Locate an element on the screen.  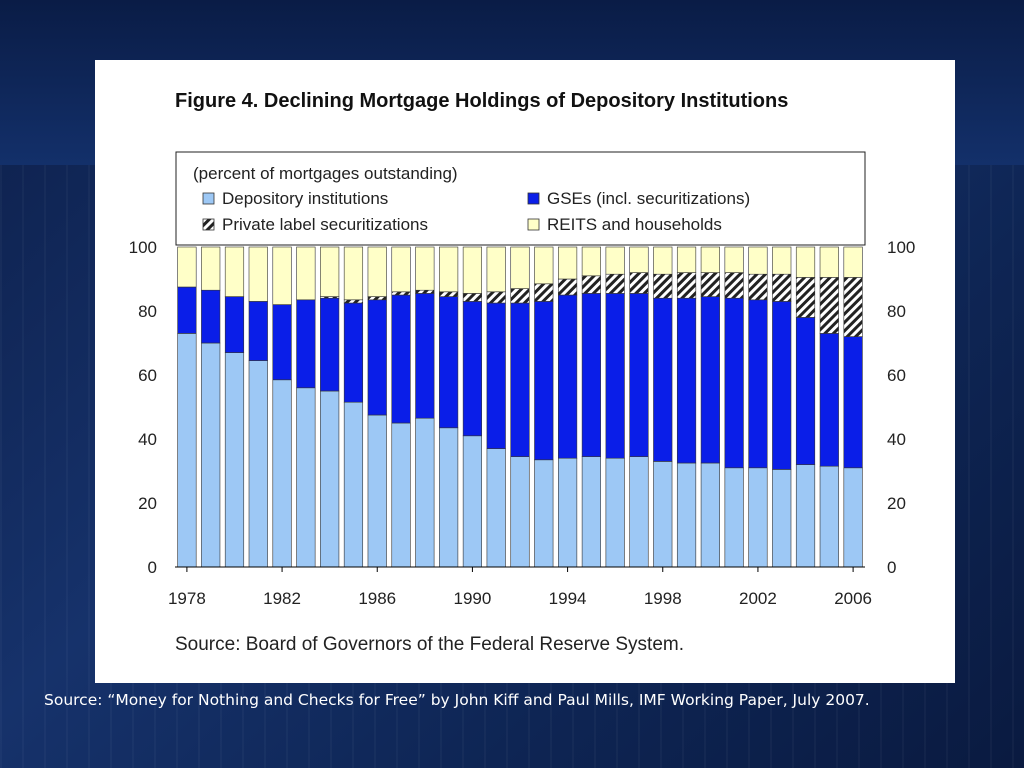
x-tick-label-2002: 2002 is located at coordinates (758, 598).